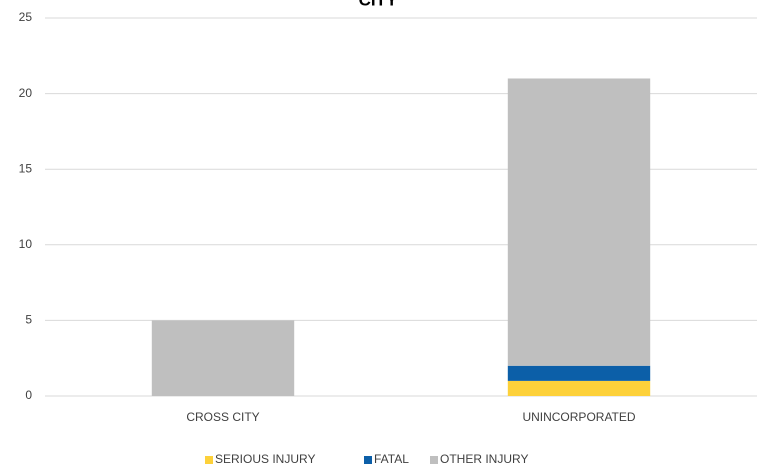  I want to click on y-tick-label: 20, so click(26, 93).